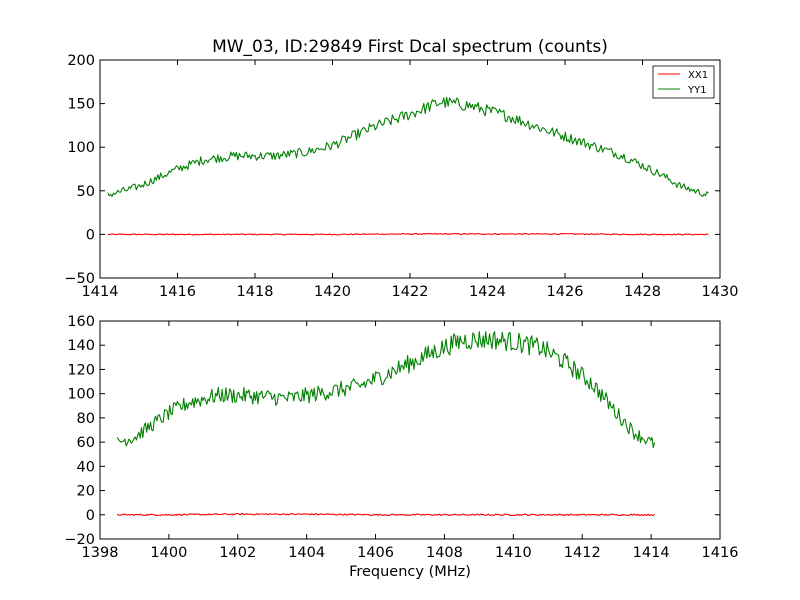 The width and height of the screenshot is (800, 600). I want to click on x-tick-label: 1428, so click(642, 292).